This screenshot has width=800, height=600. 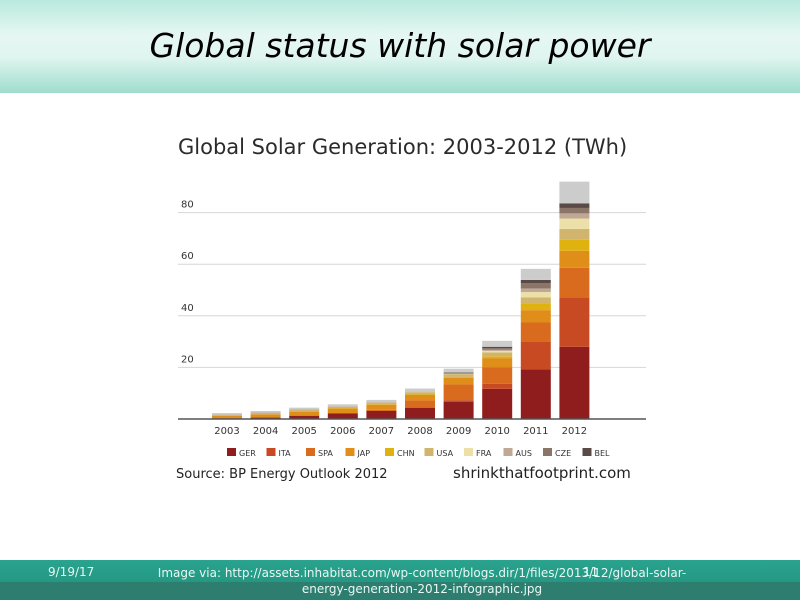 What do you see at coordinates (484, 453) in the screenshot?
I see `legend-label: FRA` at bounding box center [484, 453].